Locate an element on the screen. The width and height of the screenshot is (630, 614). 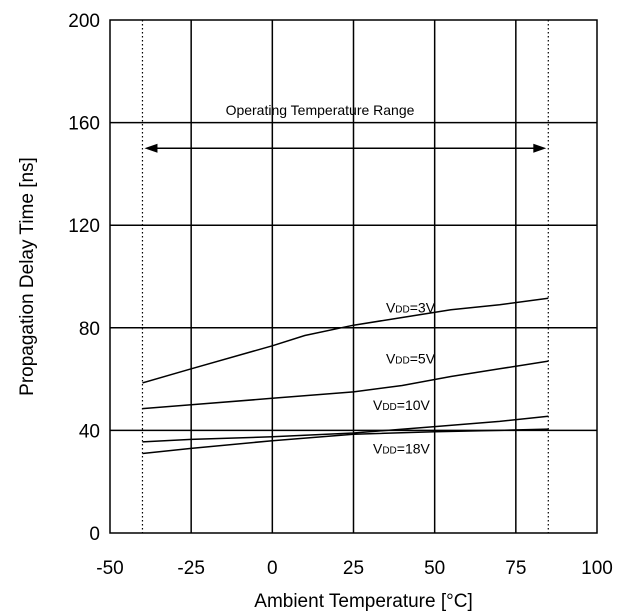
y-tick-label: 40 is located at coordinates (89, 431).